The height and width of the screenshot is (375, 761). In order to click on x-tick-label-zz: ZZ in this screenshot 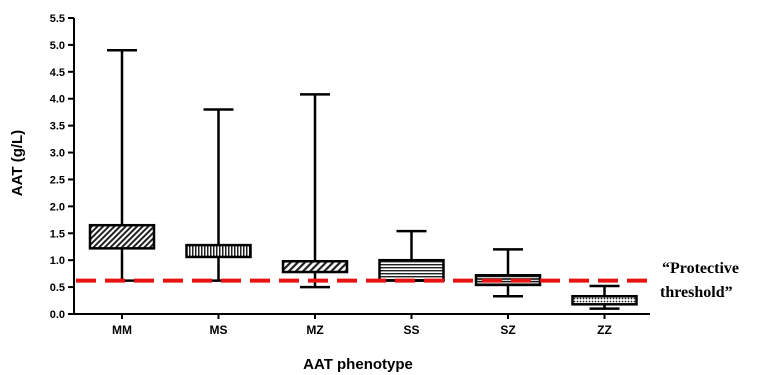, I will do `click(604, 330)`.